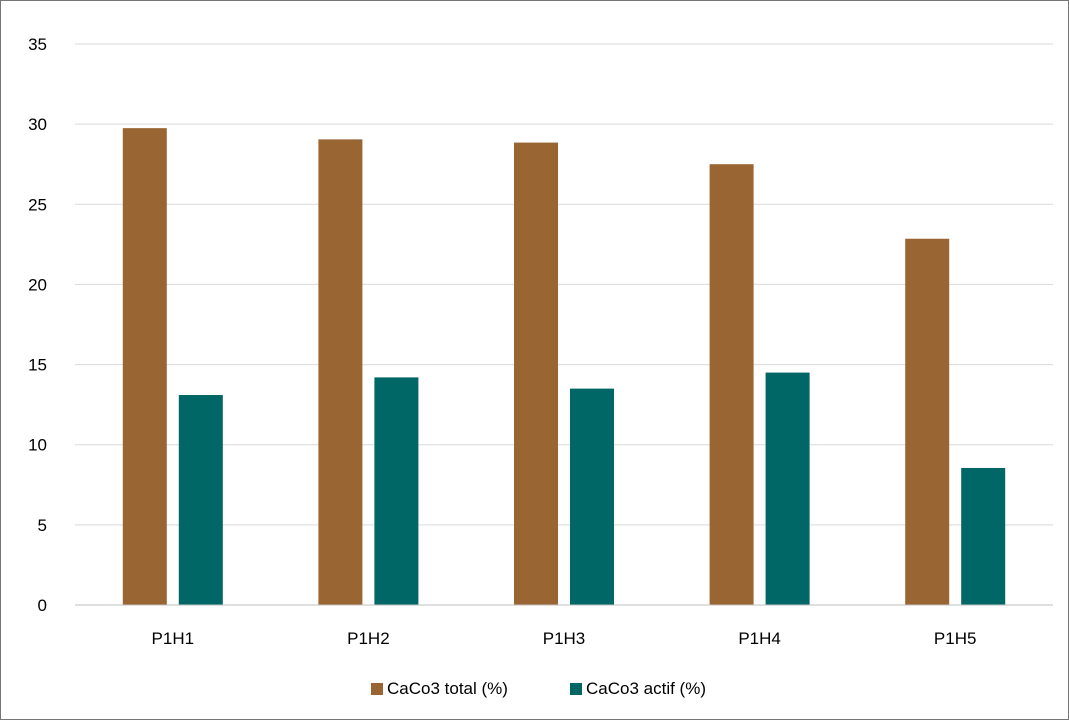  I want to click on y-axis-ticks: 0 5 10 15 20 25 30 35, so click(37, 325).